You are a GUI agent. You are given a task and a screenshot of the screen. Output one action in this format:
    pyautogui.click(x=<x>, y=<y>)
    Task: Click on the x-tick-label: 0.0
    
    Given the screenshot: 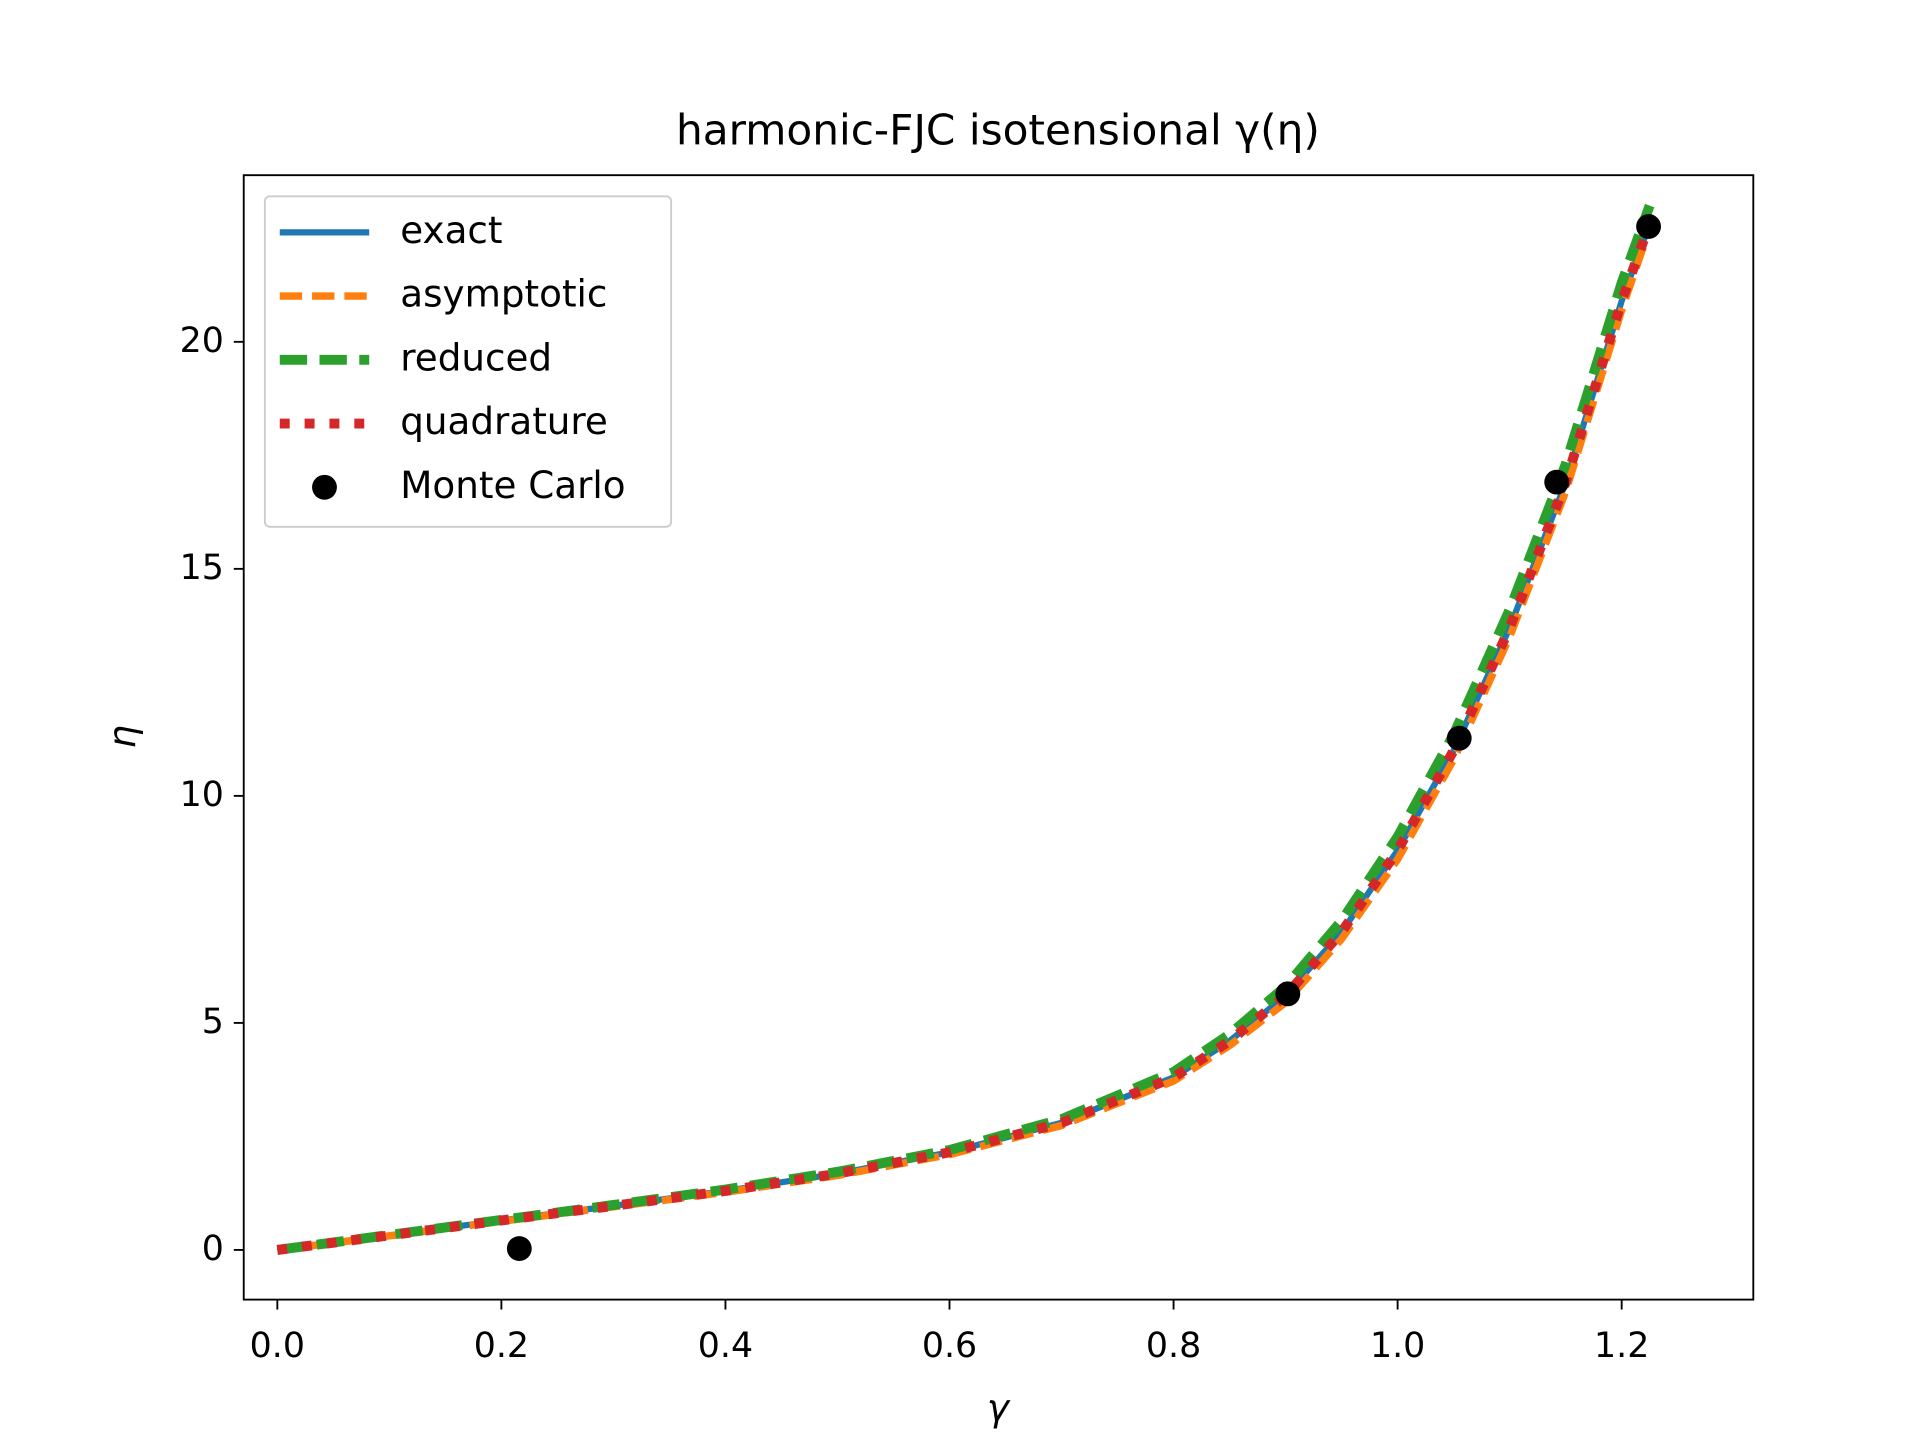 What is the action you would take?
    pyautogui.click(x=277, y=1346)
    